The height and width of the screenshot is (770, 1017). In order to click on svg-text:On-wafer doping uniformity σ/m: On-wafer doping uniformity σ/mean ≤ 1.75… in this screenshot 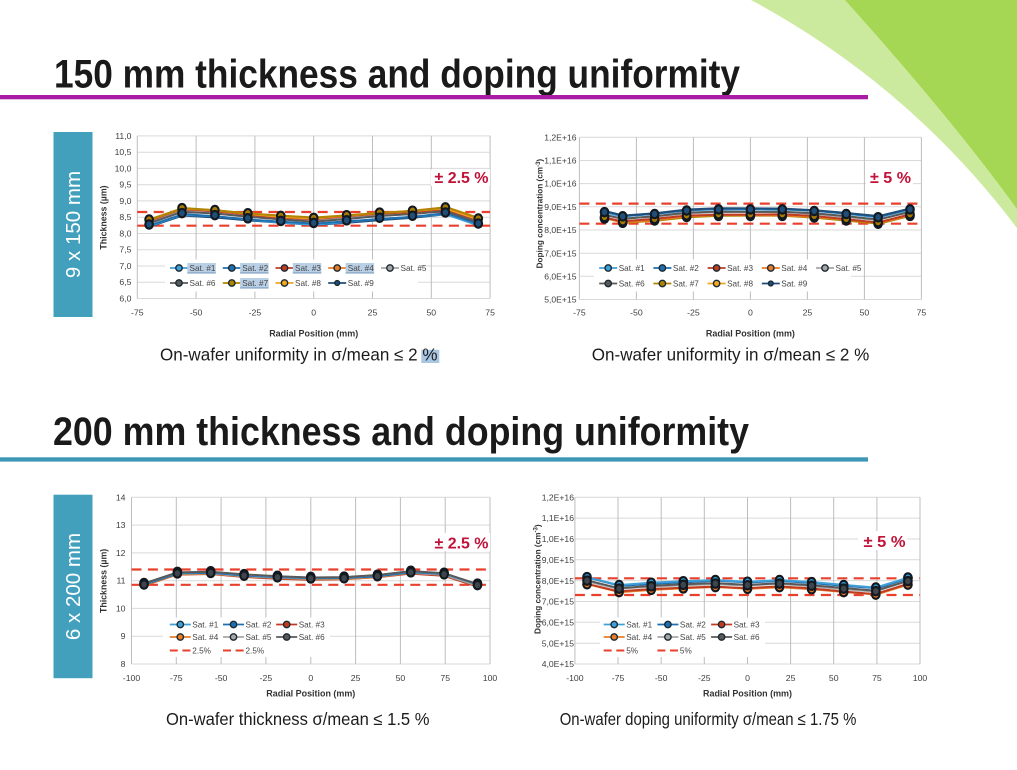, I will do `click(708, 719)`.